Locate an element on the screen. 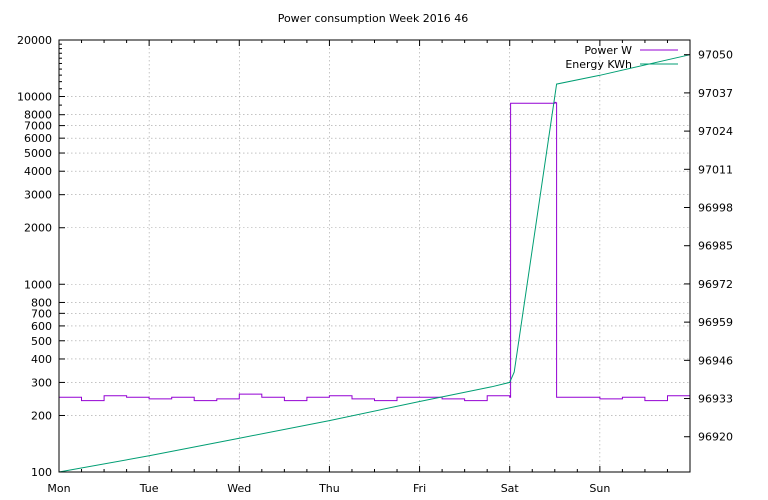  y-left-tick-label: 6000 is located at coordinates (38, 138).